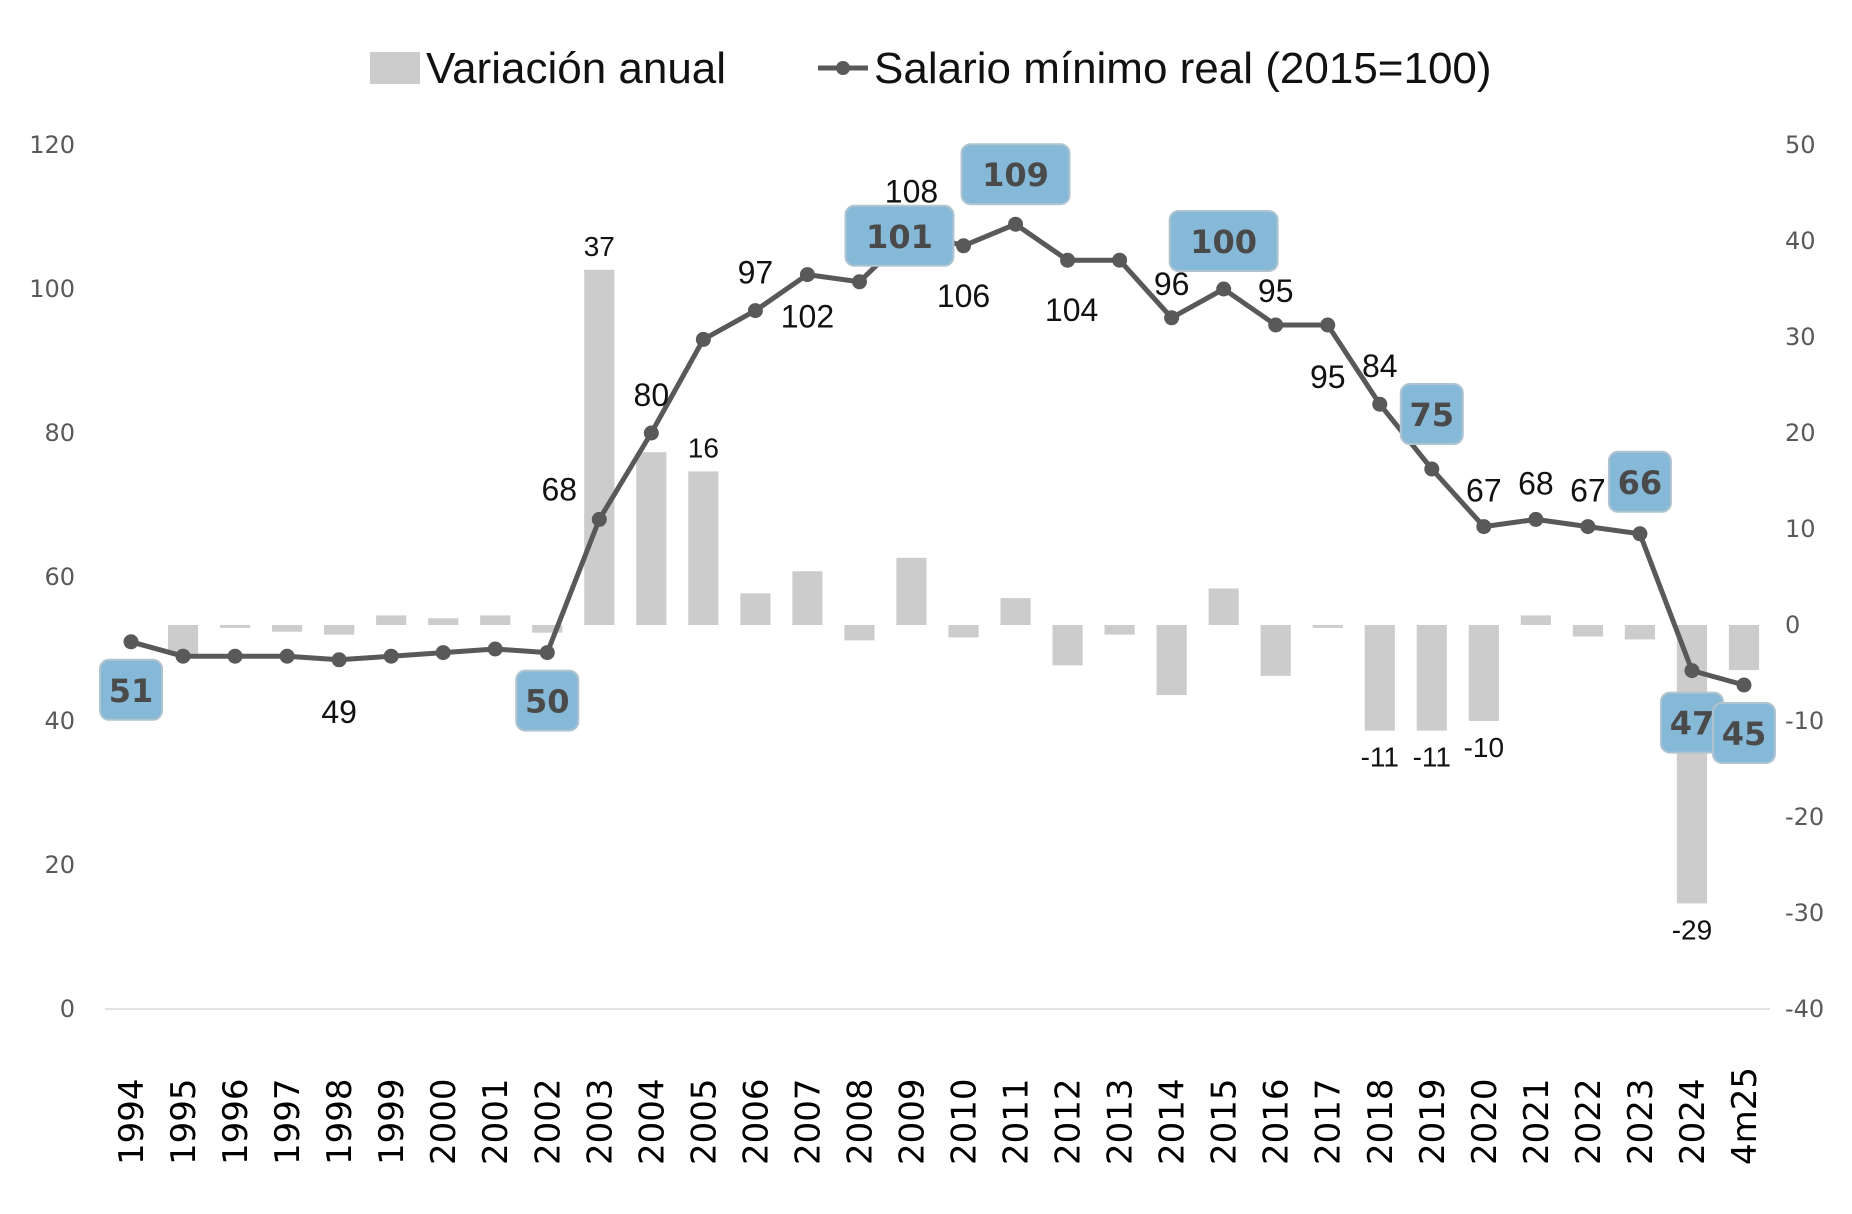 Image resolution: width=1852 pixels, height=1214 pixels. Describe the element at coordinates (807, 317) in the screenshot. I see `line-label-2007: 102` at that location.